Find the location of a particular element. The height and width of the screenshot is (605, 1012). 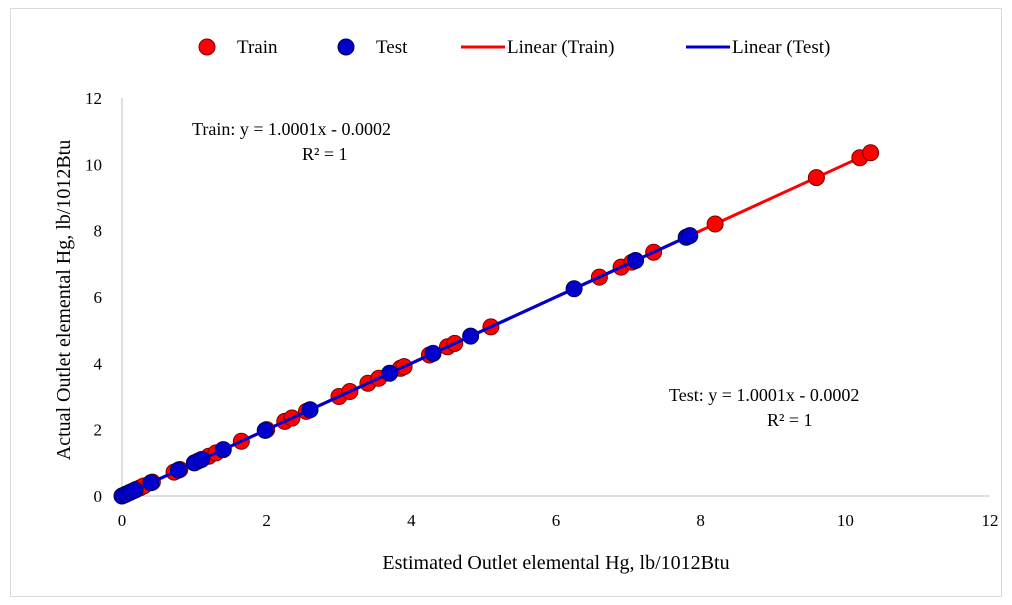

y-tick-label: 12 is located at coordinates (93, 98).